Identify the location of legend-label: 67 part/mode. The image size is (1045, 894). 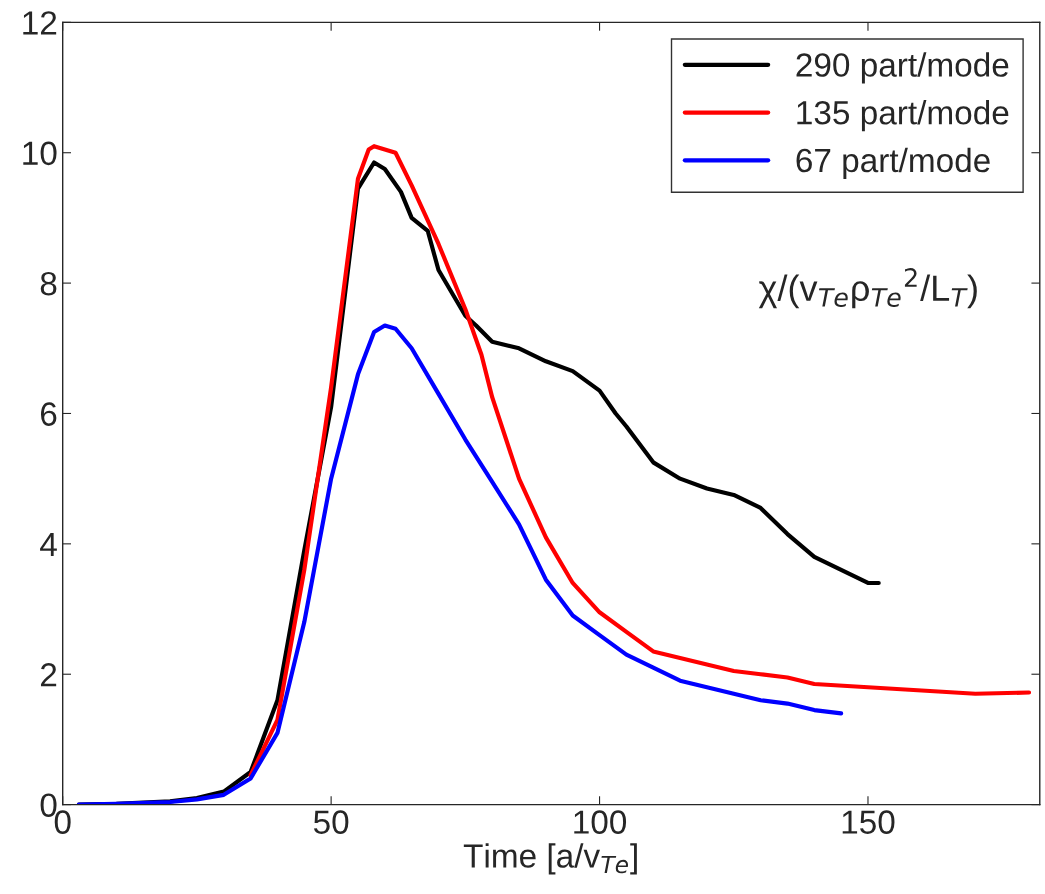
(893, 163).